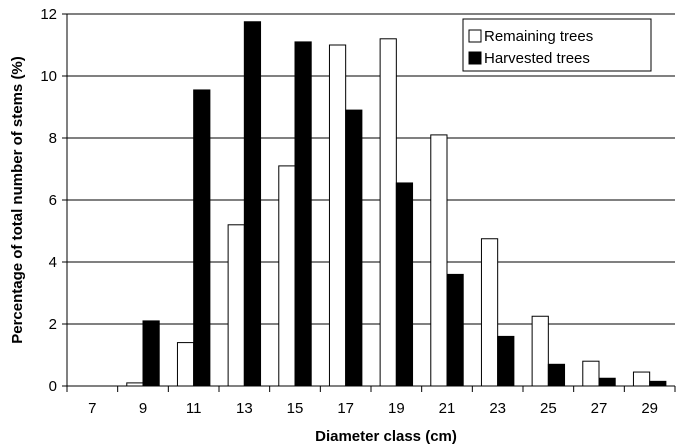 This screenshot has width=681, height=447. Describe the element at coordinates (548, 408) in the screenshot. I see `x-tick-label: 25` at that location.